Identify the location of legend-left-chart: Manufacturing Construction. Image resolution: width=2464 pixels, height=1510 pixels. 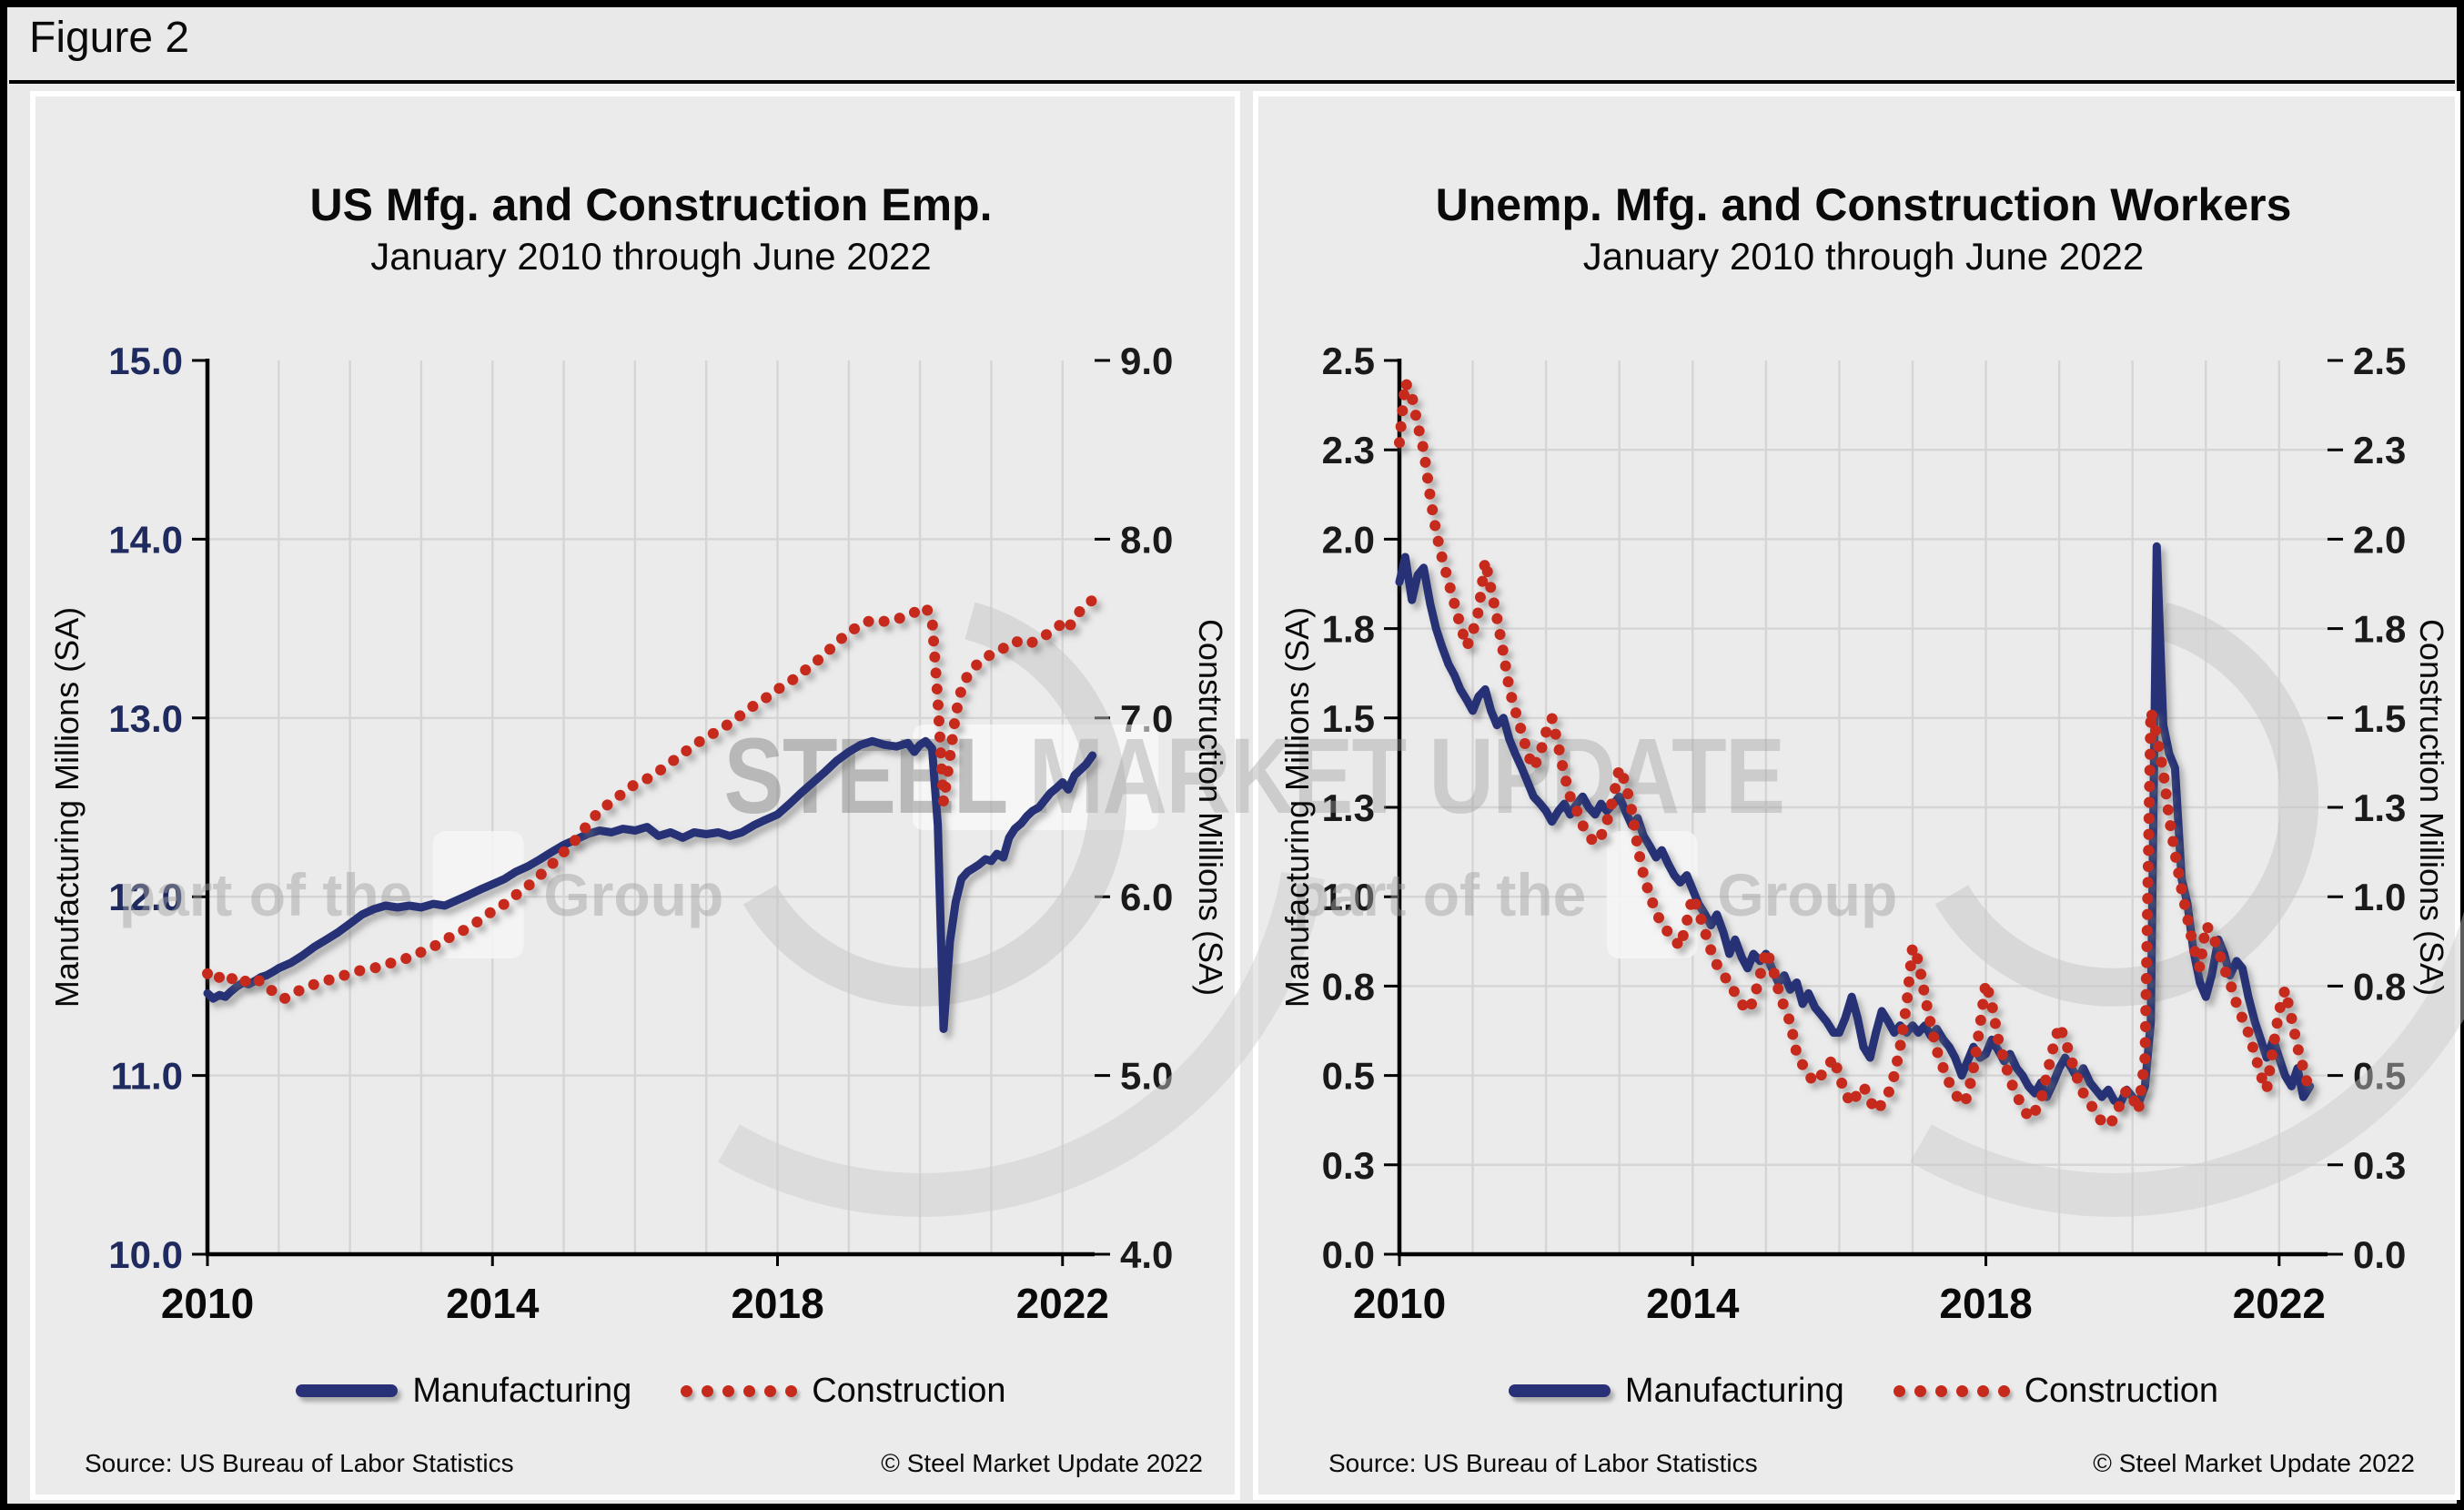
(651, 1390).